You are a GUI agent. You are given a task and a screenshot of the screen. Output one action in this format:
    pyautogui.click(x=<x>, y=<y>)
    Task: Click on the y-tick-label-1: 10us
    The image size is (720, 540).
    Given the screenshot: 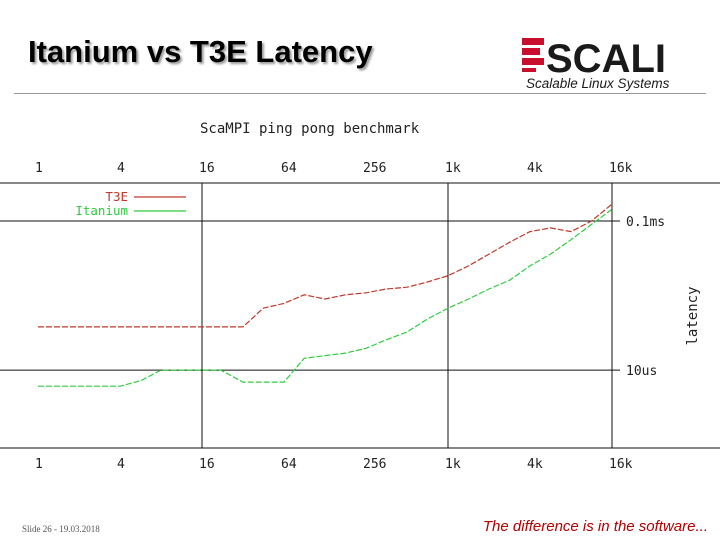 What is the action you would take?
    pyautogui.click(x=641, y=371)
    